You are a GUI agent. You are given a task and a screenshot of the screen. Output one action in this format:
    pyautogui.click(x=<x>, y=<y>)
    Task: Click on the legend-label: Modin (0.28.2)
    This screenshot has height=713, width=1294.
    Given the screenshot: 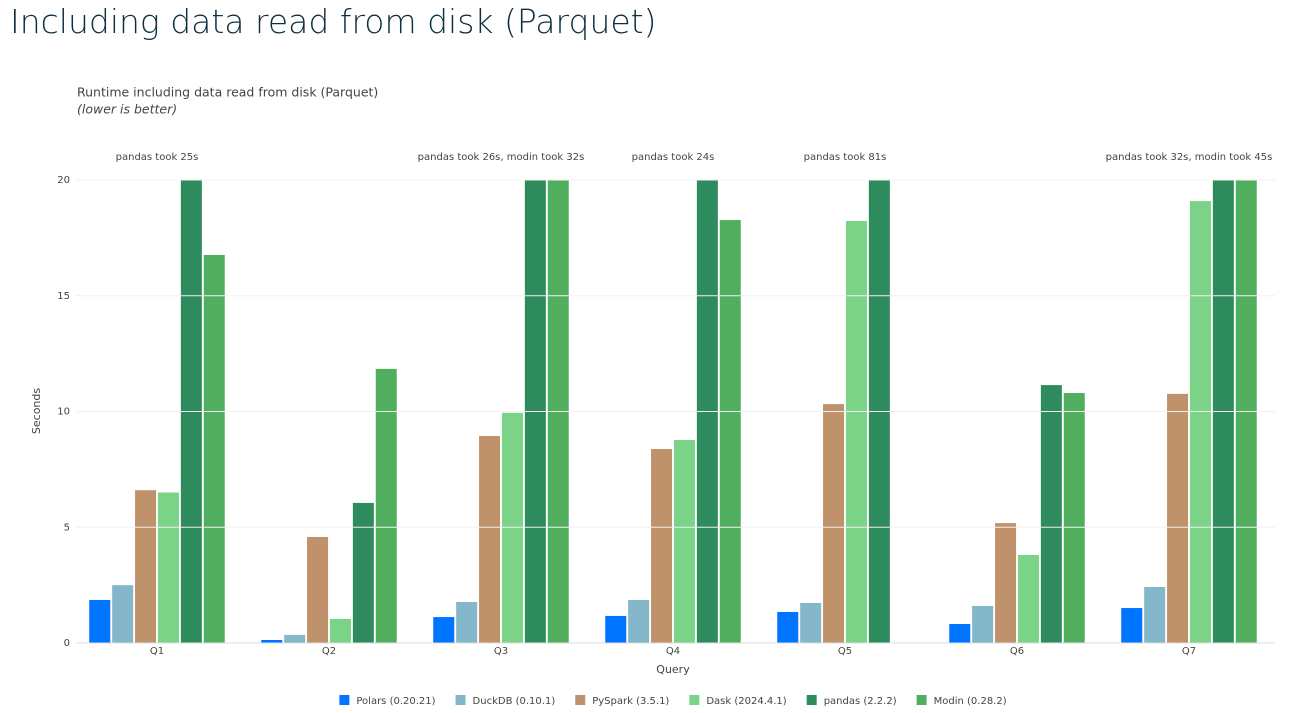 What is the action you would take?
    pyautogui.click(x=970, y=701)
    